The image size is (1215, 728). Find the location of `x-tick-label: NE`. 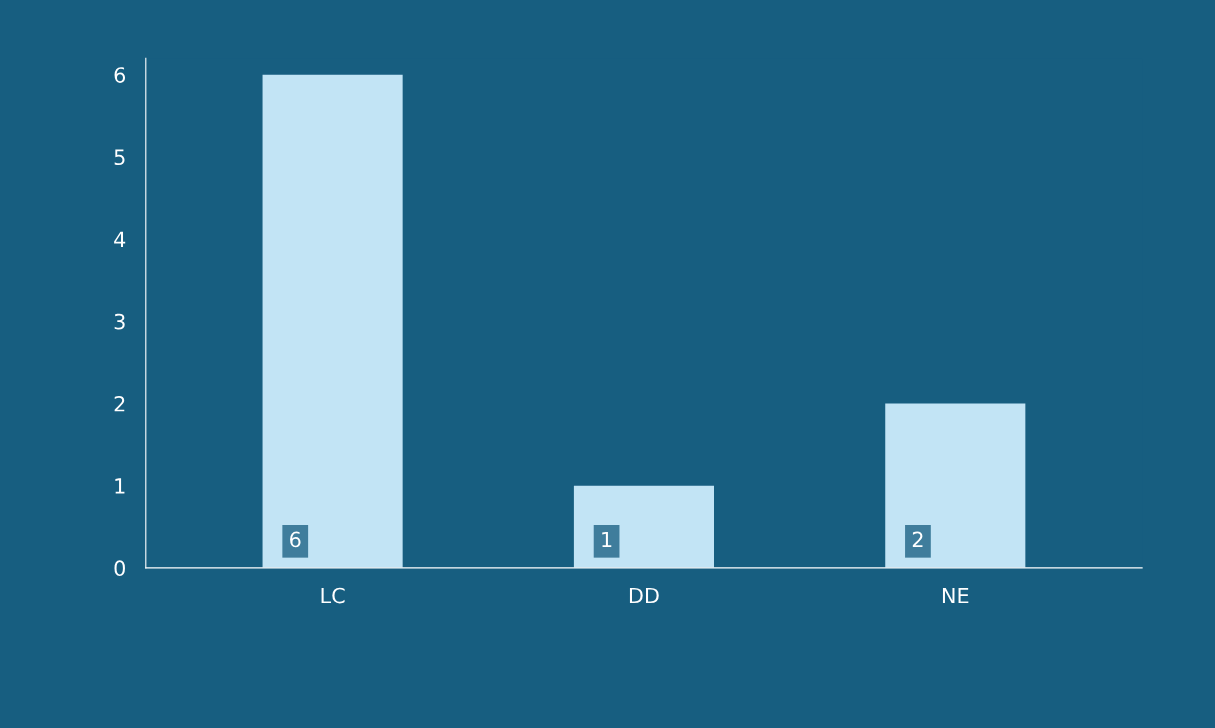

x-tick-label: NE is located at coordinates (955, 595).